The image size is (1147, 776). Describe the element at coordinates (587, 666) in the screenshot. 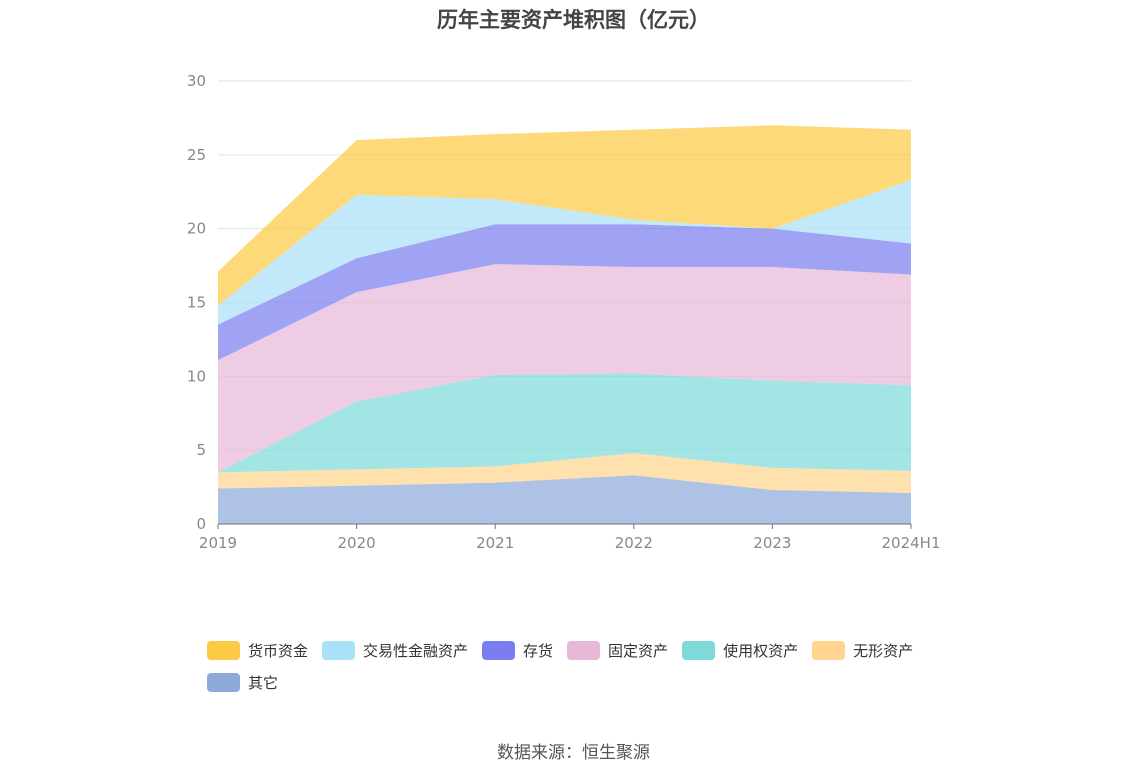

I see `chart-legend: 货币资金 交易性金融资产 存货 固定资产 使用权资产 无形资产其它` at that location.